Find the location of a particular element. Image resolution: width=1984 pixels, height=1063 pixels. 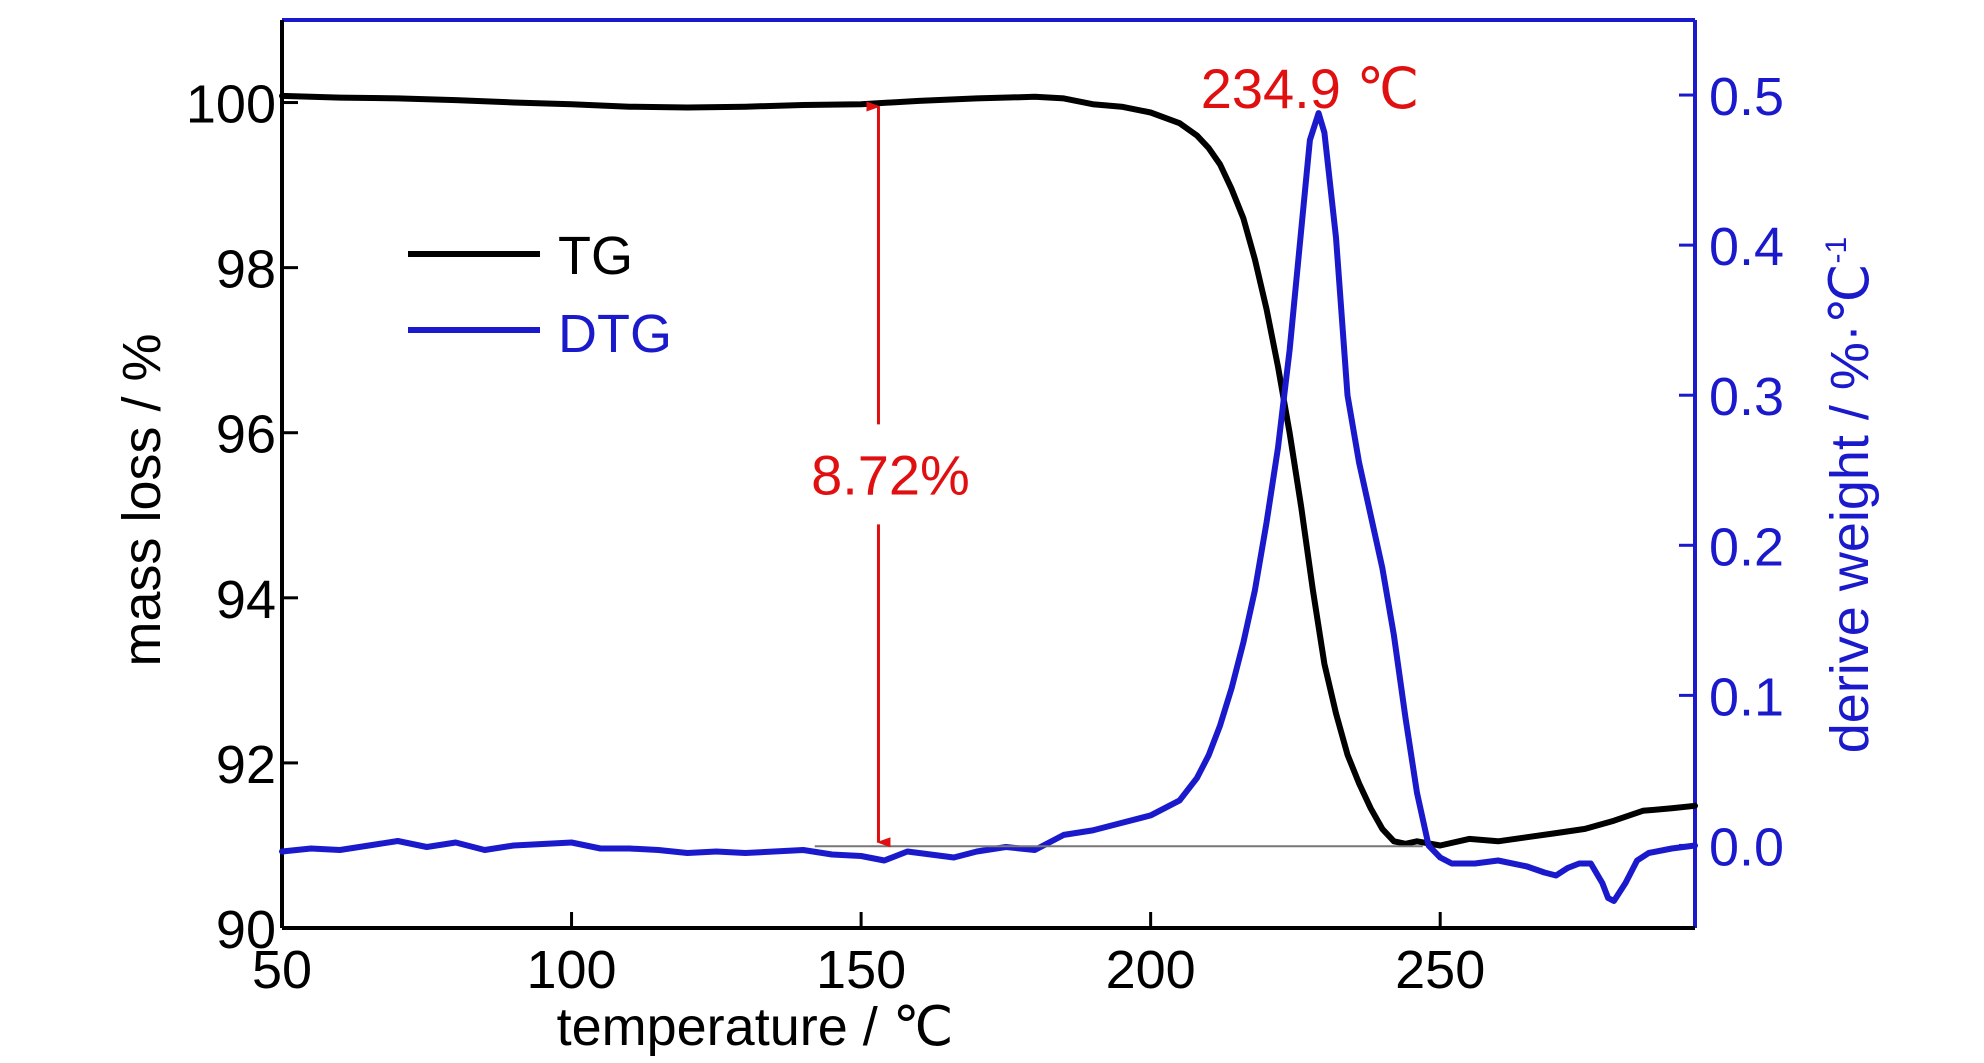

legend: TG DTG is located at coordinates (540, 295).